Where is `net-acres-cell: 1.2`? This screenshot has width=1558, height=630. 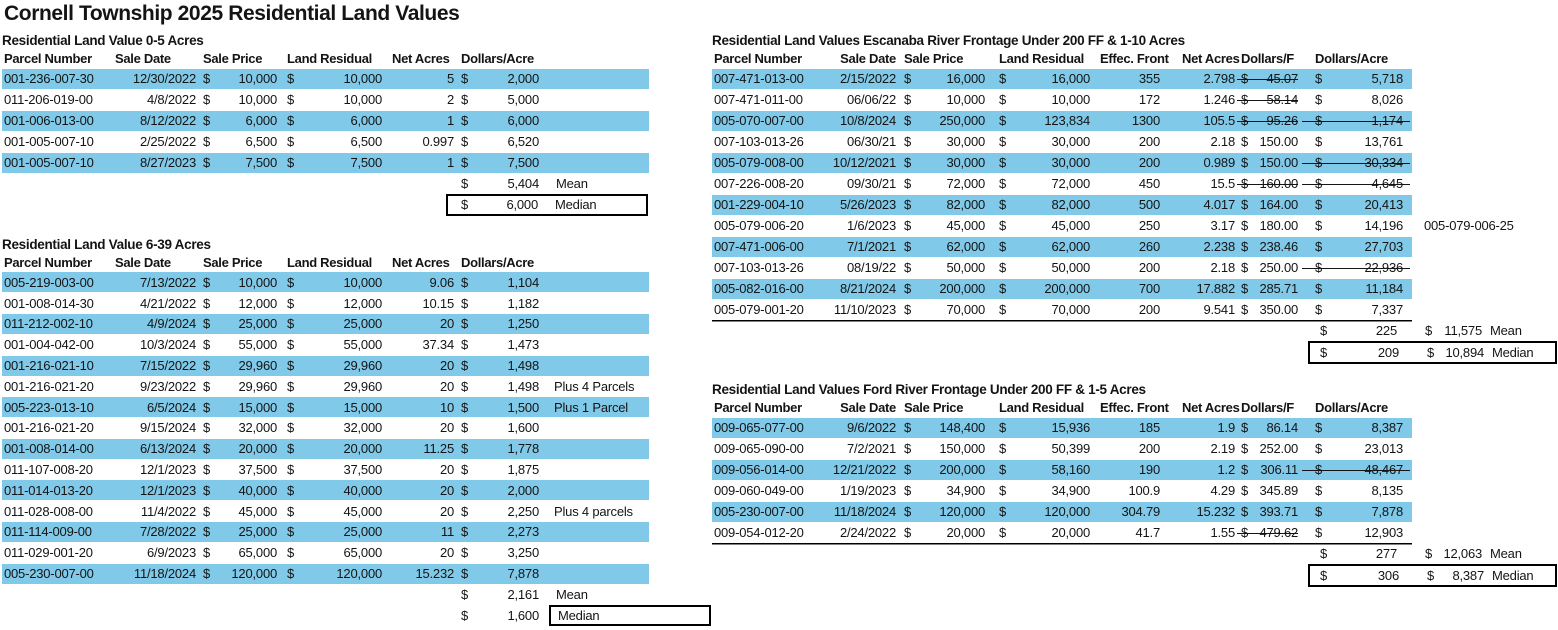
net-acres-cell: 1.2 is located at coordinates (1226, 469).